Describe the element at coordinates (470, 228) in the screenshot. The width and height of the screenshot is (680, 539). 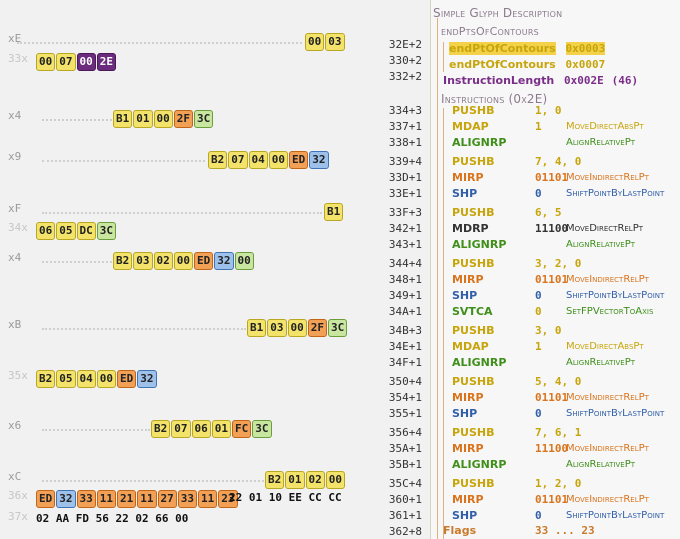
I see `instruction-opcode: MDRP` at that location.